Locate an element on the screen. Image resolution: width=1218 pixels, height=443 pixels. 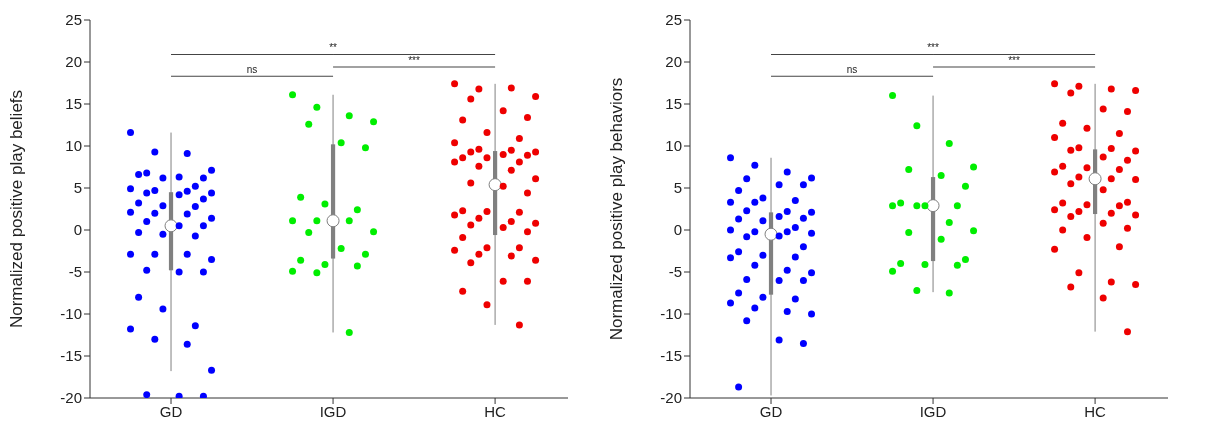
annotation: ** is located at coordinates (333, 48).